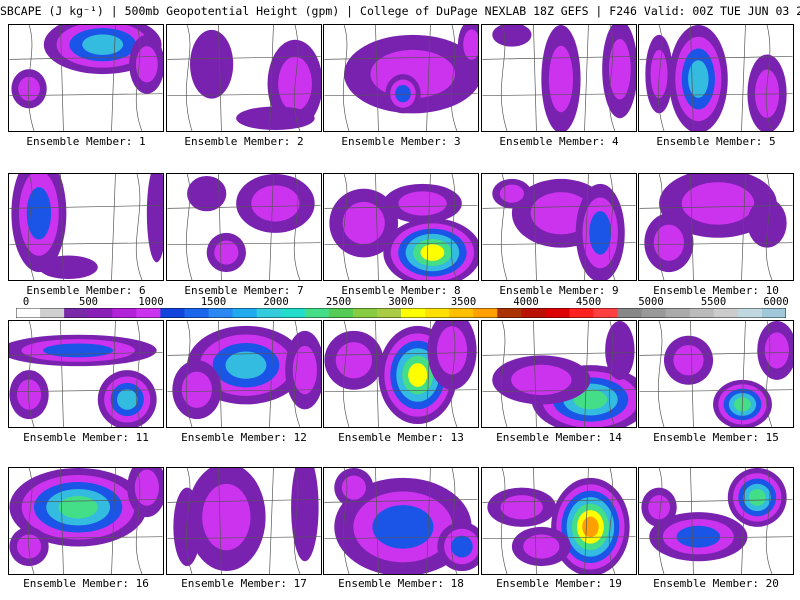 This screenshot has height=600, width=800. Describe the element at coordinates (86, 583) in the screenshot. I see `ensemble-member-label: Ensemble Member: 16` at that location.